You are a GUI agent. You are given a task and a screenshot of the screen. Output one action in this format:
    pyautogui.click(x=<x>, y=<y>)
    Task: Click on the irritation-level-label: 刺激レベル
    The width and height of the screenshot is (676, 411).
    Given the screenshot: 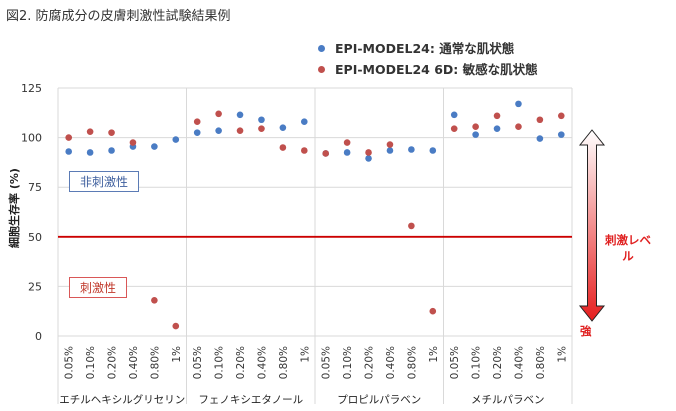 What is the action you would take?
    pyautogui.click(x=628, y=248)
    